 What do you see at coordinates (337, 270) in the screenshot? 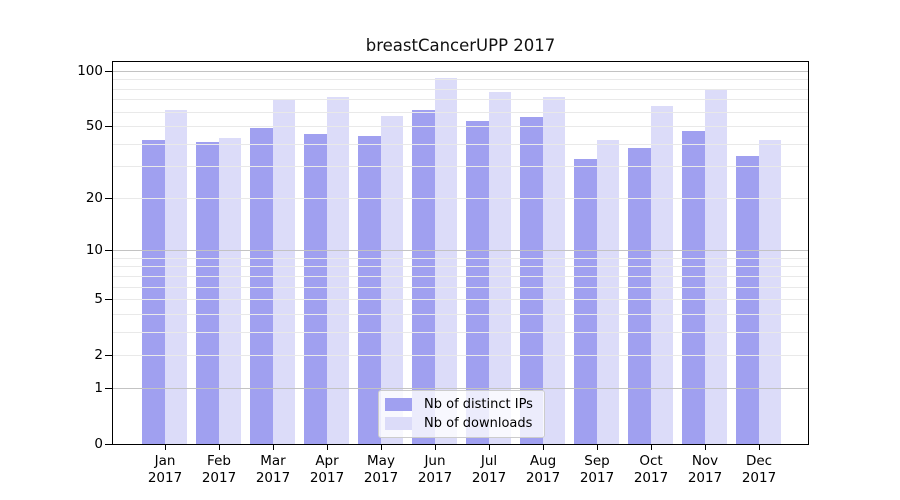
I see `bar-downloads-apr` at bounding box center [337, 270].